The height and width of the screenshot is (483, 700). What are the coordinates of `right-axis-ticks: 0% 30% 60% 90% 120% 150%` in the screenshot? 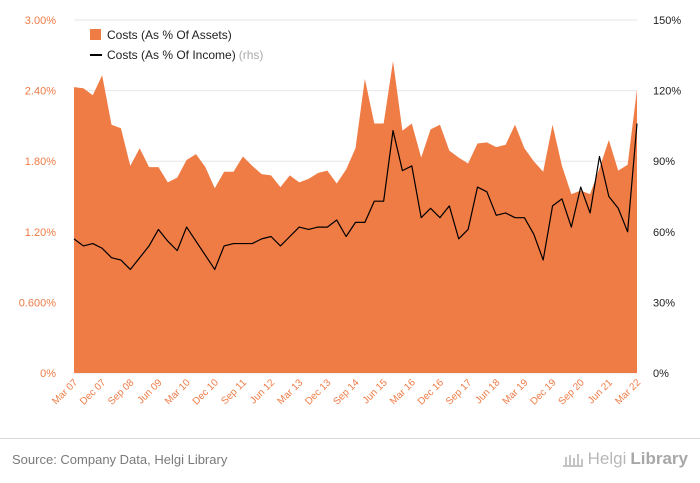 It's located at (667, 197).